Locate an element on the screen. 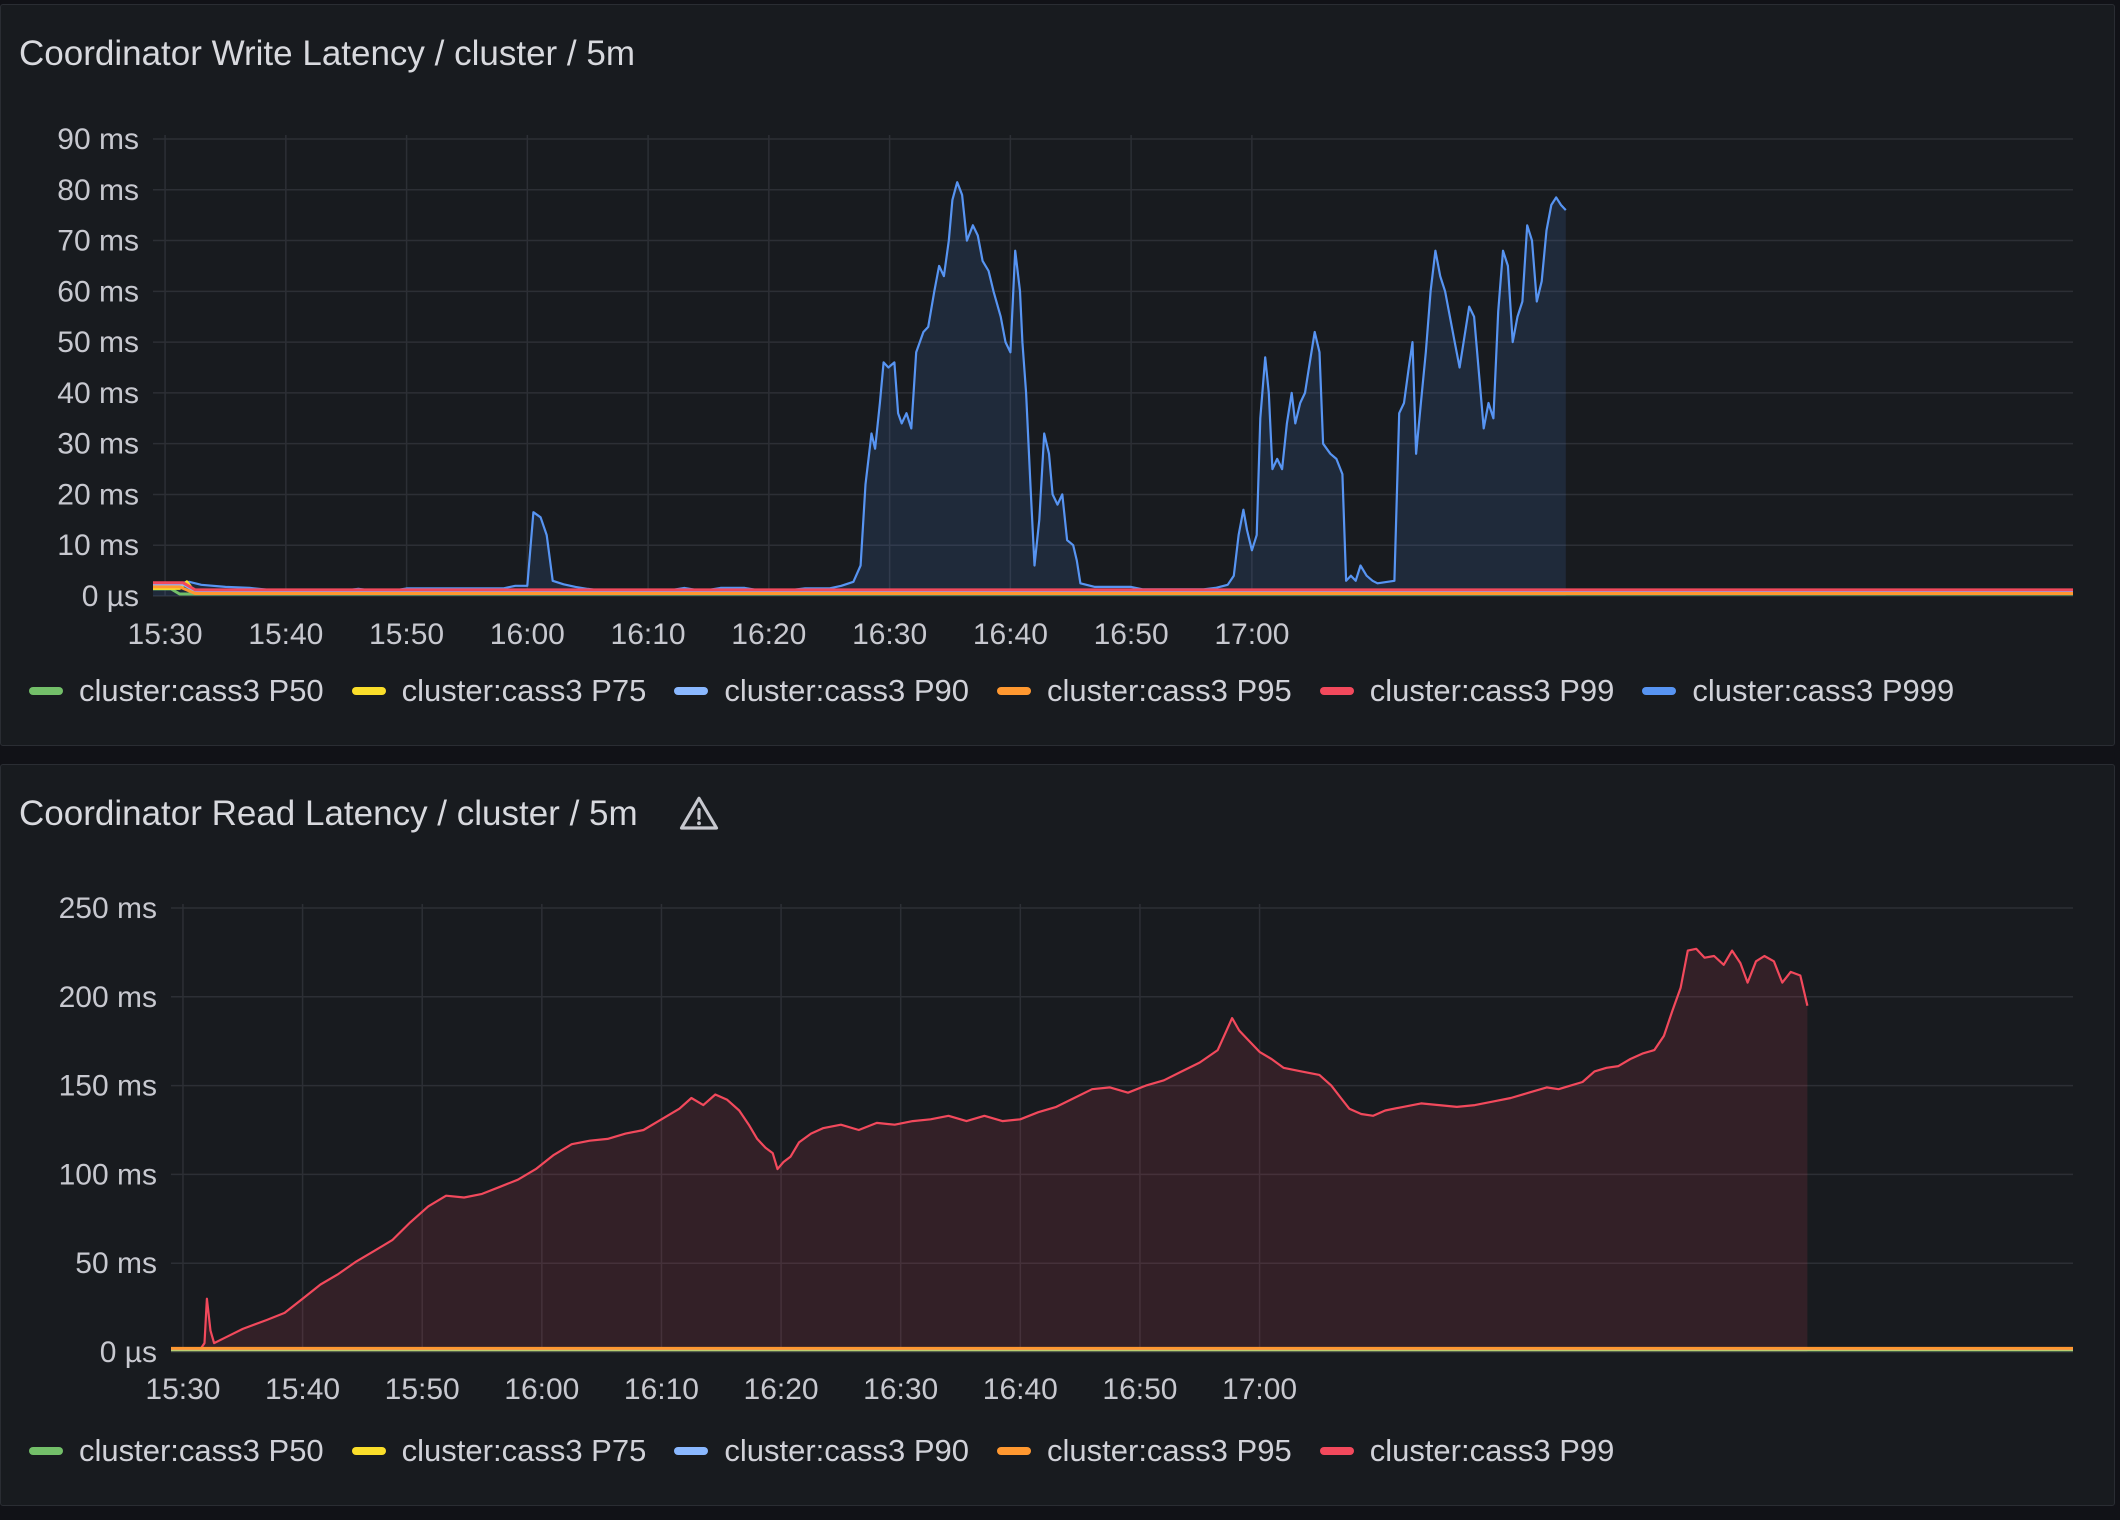  panel-title: Coordinator Read Latency / cluster / 5m is located at coordinates (328, 813).